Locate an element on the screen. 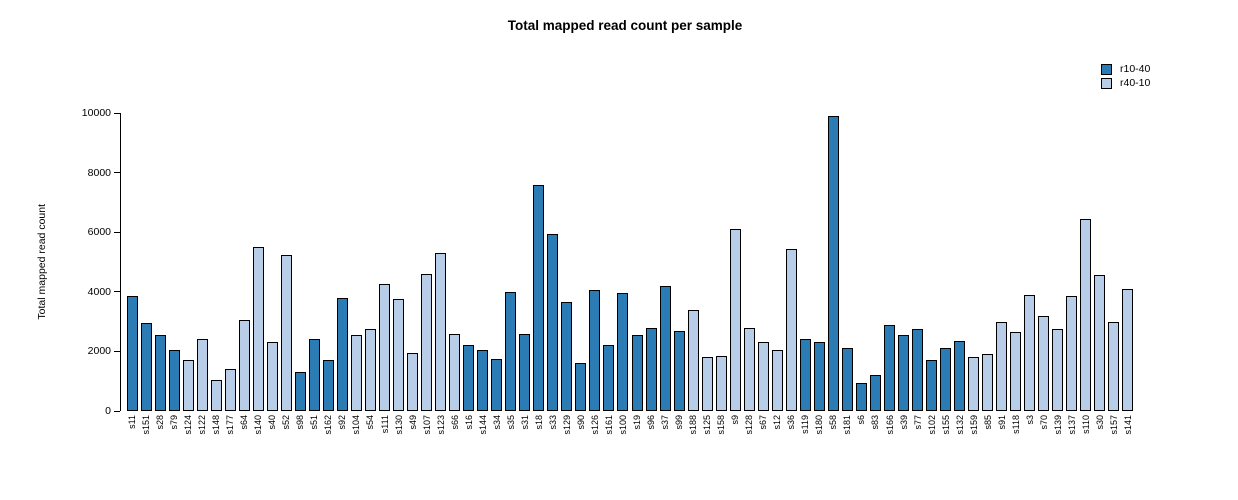 Image resolution: width=1238 pixels, height=500 pixels. bar-s19 is located at coordinates (637, 373).